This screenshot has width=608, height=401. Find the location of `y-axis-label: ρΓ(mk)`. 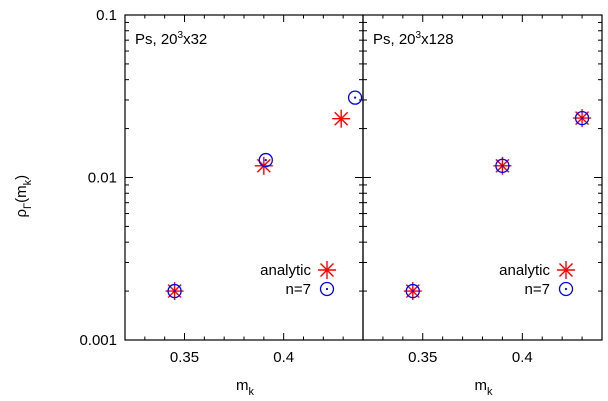

y-axis-label: ρΓ(mk) is located at coordinates (23, 196).